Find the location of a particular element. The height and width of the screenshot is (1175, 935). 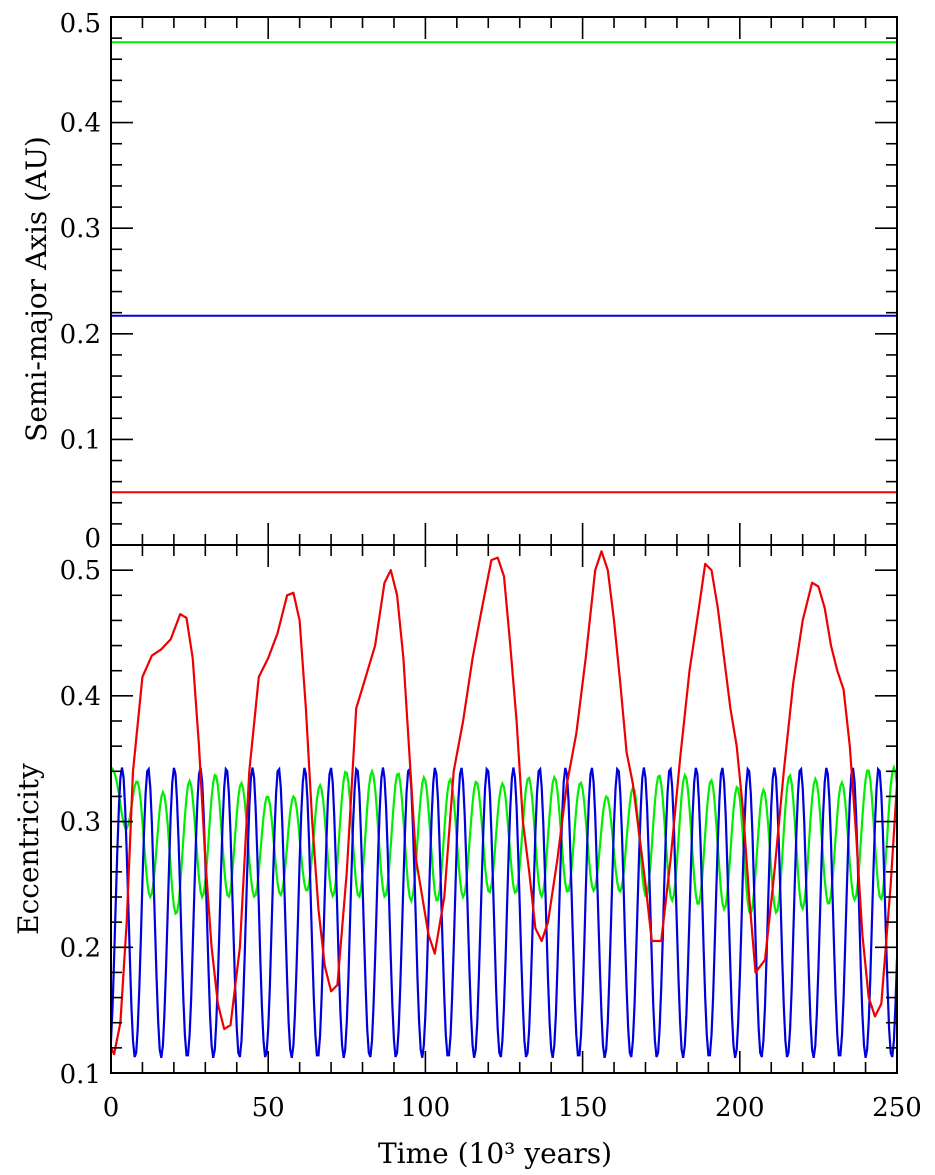

semimajor-y-tick-labels: 0 0.1 0.2 0.3 0.4 0.5 is located at coordinates (80, 281).